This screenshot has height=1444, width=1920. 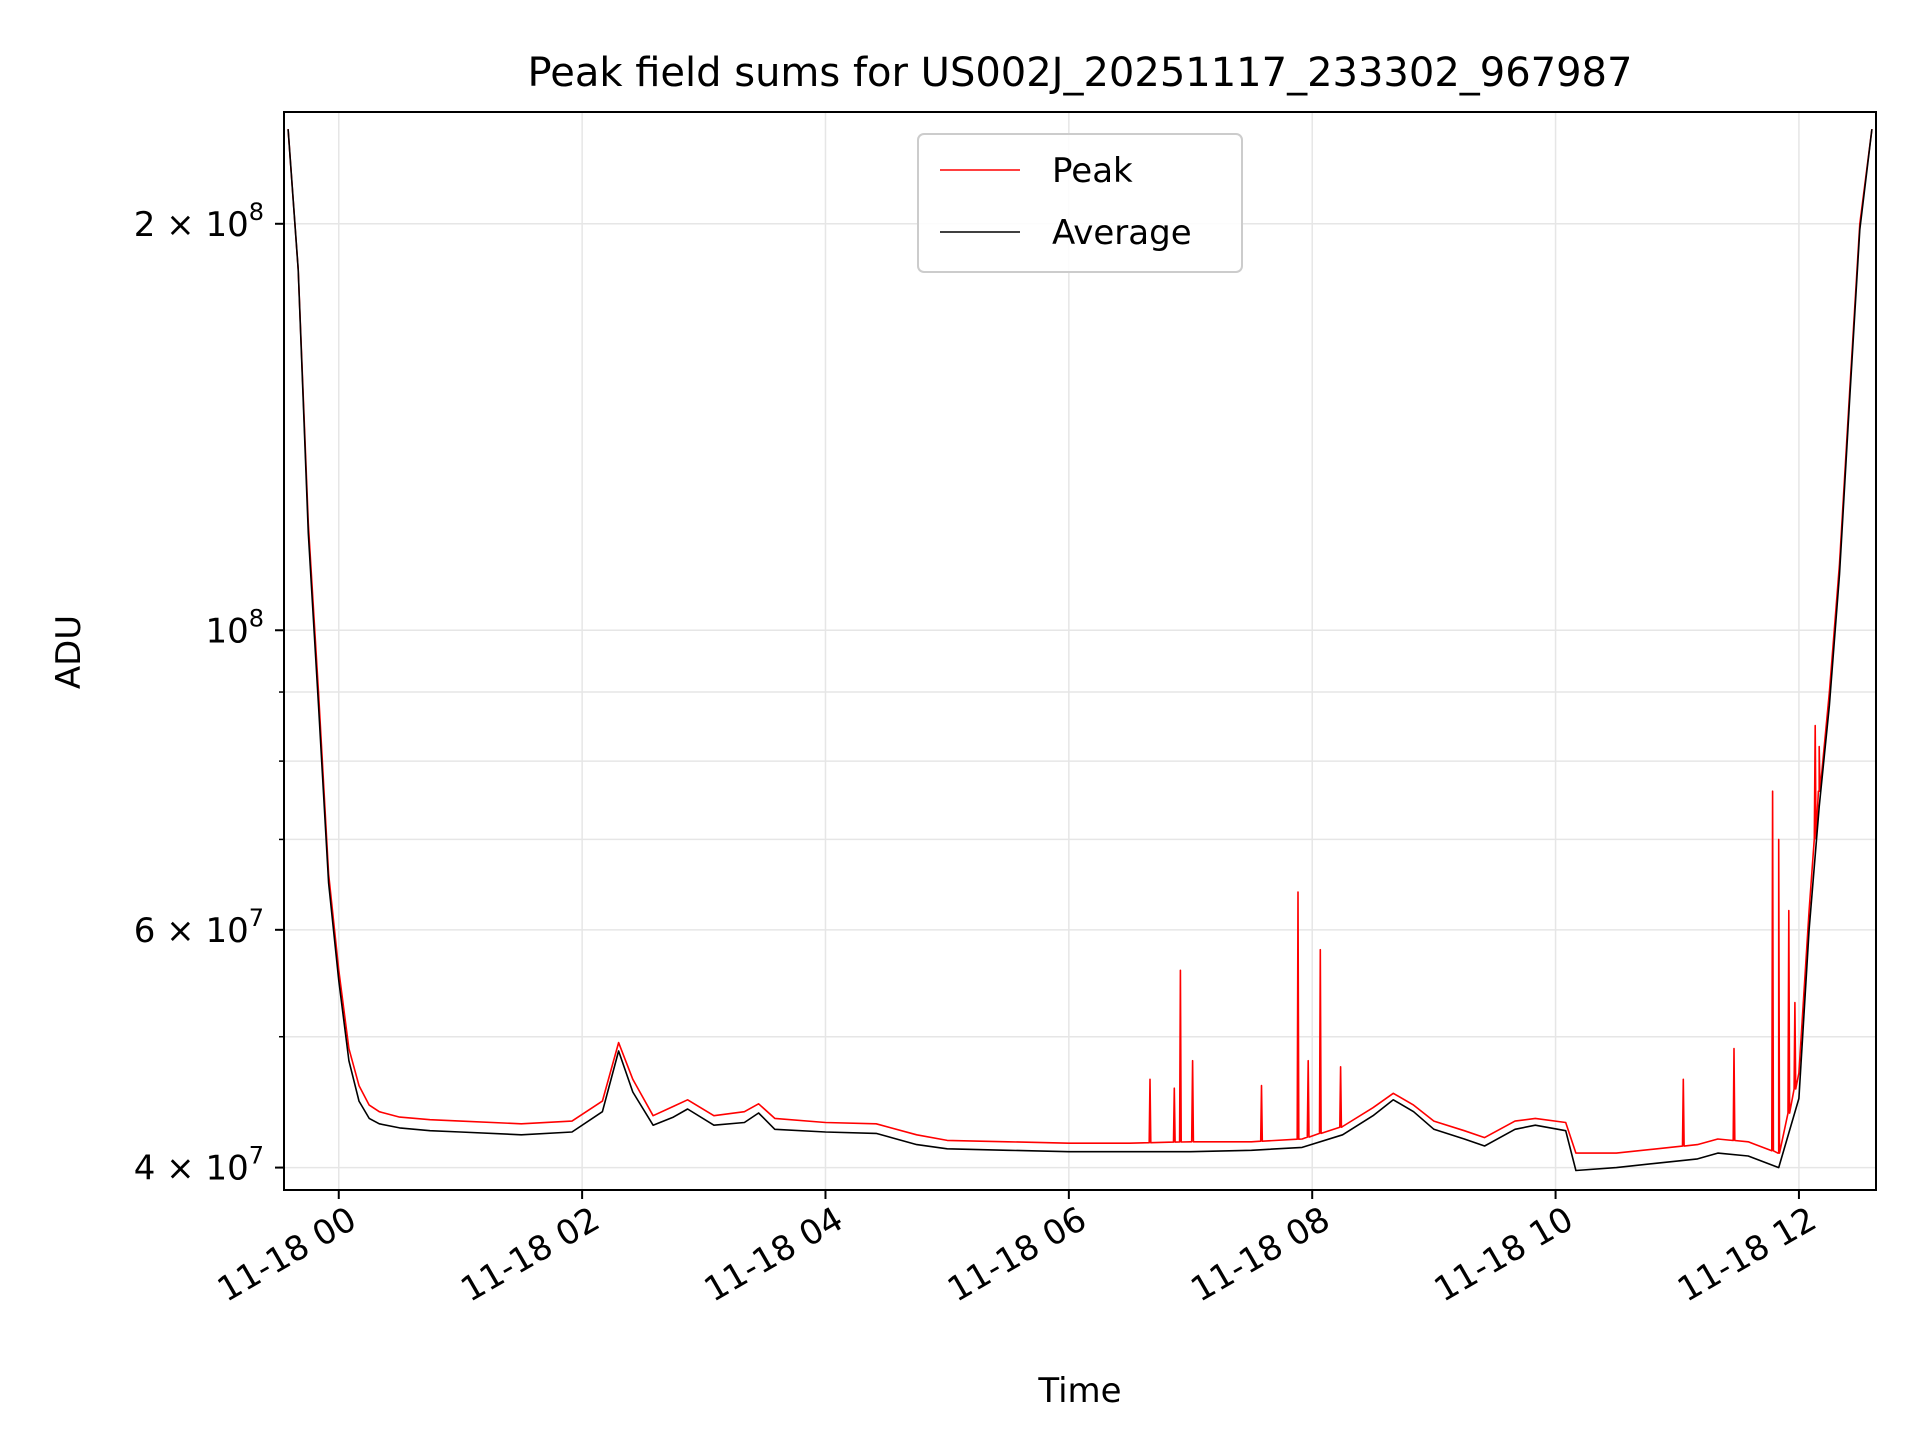 What do you see at coordinates (1122, 233) in the screenshot?
I see `legend-label-average: Average` at bounding box center [1122, 233].